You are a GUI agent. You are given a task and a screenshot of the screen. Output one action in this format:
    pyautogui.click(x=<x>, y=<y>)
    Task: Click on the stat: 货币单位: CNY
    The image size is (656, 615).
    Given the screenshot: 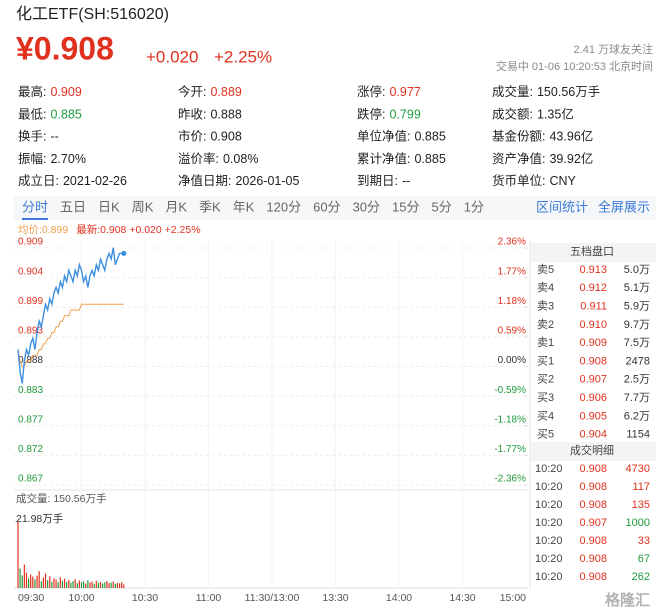 What is the action you would take?
    pyautogui.click(x=534, y=180)
    